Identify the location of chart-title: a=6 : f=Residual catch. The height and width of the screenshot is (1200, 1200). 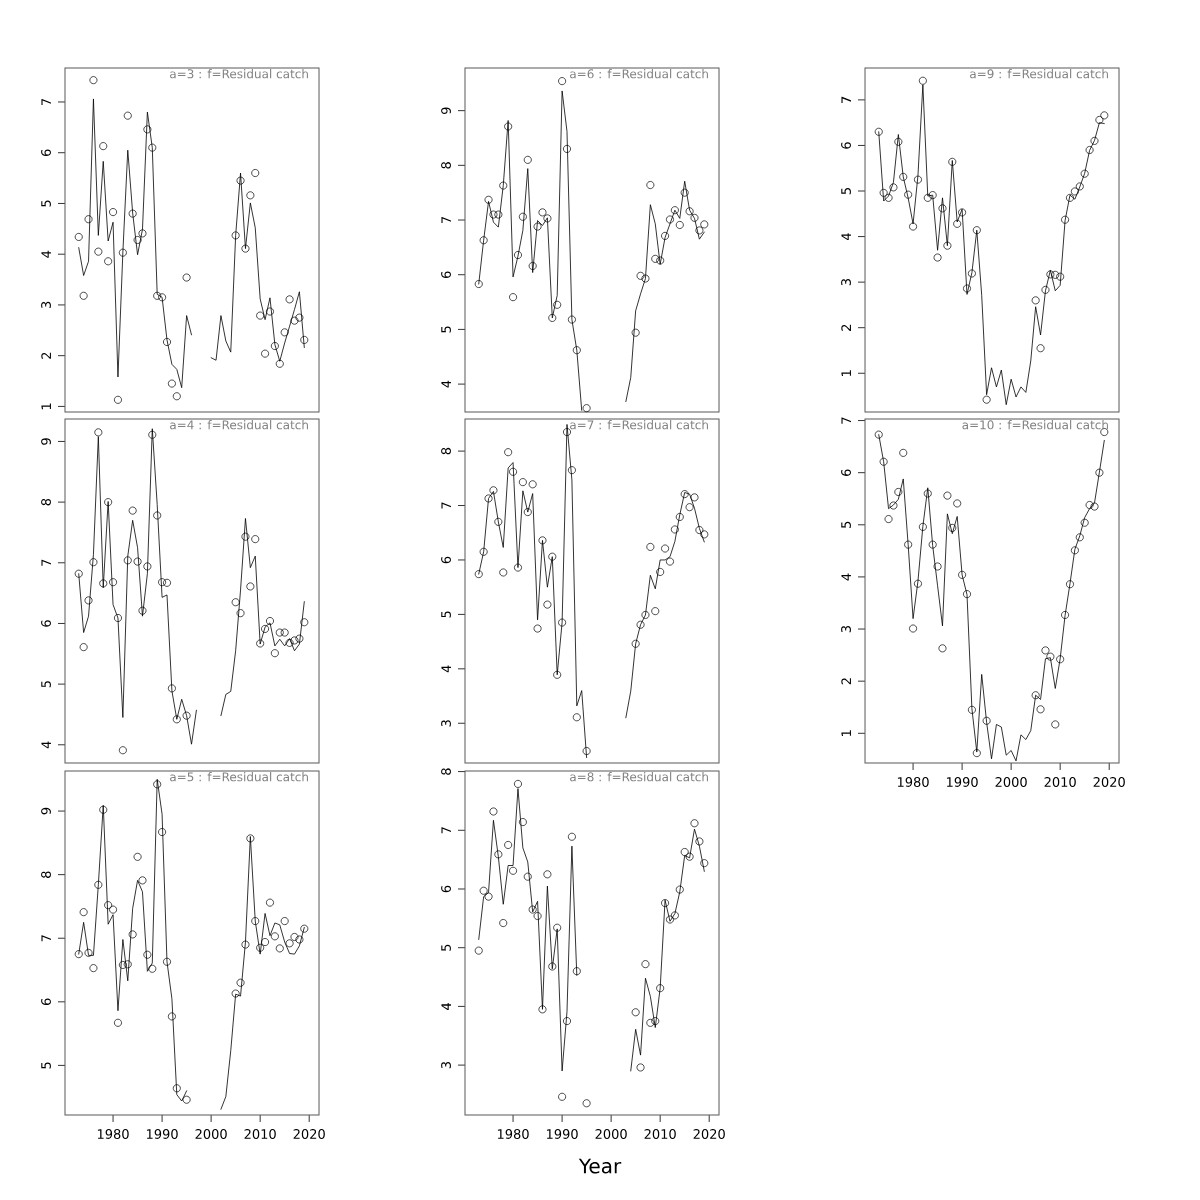
(639, 74).